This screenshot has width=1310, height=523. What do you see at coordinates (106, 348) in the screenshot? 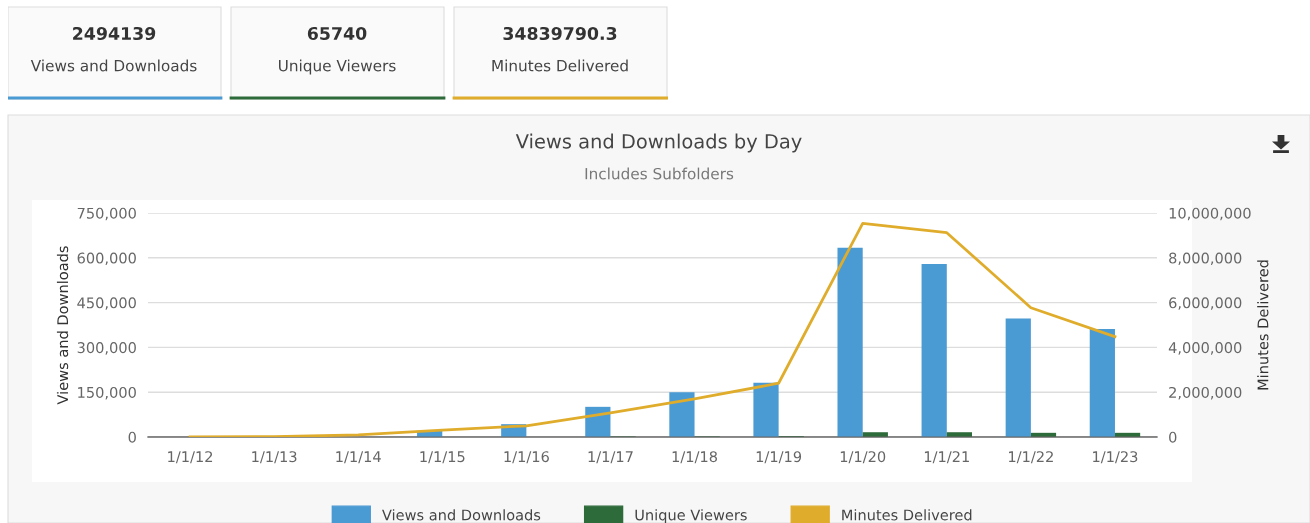
I see `y-tick-label: 300,000` at bounding box center [106, 348].